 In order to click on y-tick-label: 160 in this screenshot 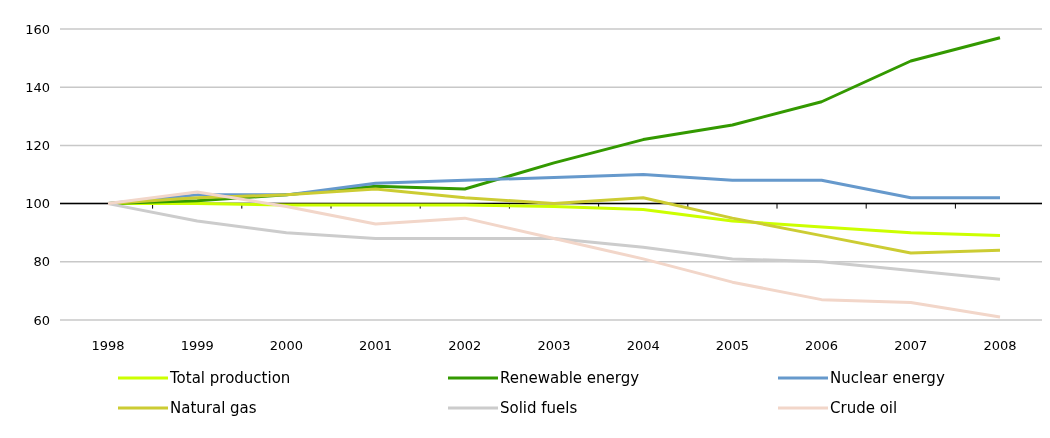, I will do `click(37, 29)`.